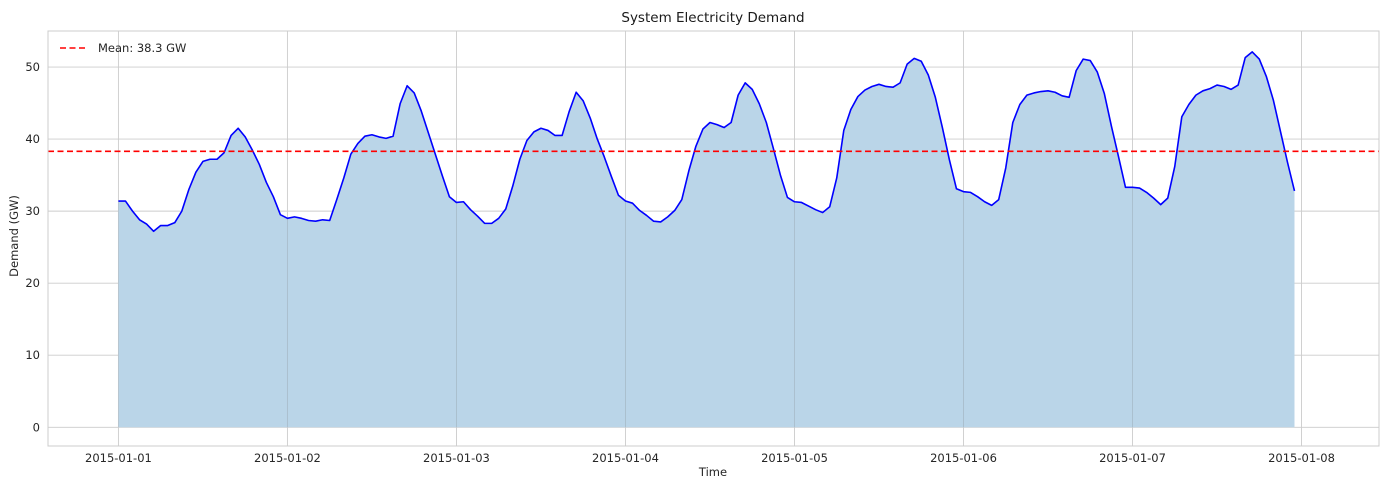 The height and width of the screenshot is (490, 1390). I want to click on legend: Mean: 38.3 GW, so click(123, 48).